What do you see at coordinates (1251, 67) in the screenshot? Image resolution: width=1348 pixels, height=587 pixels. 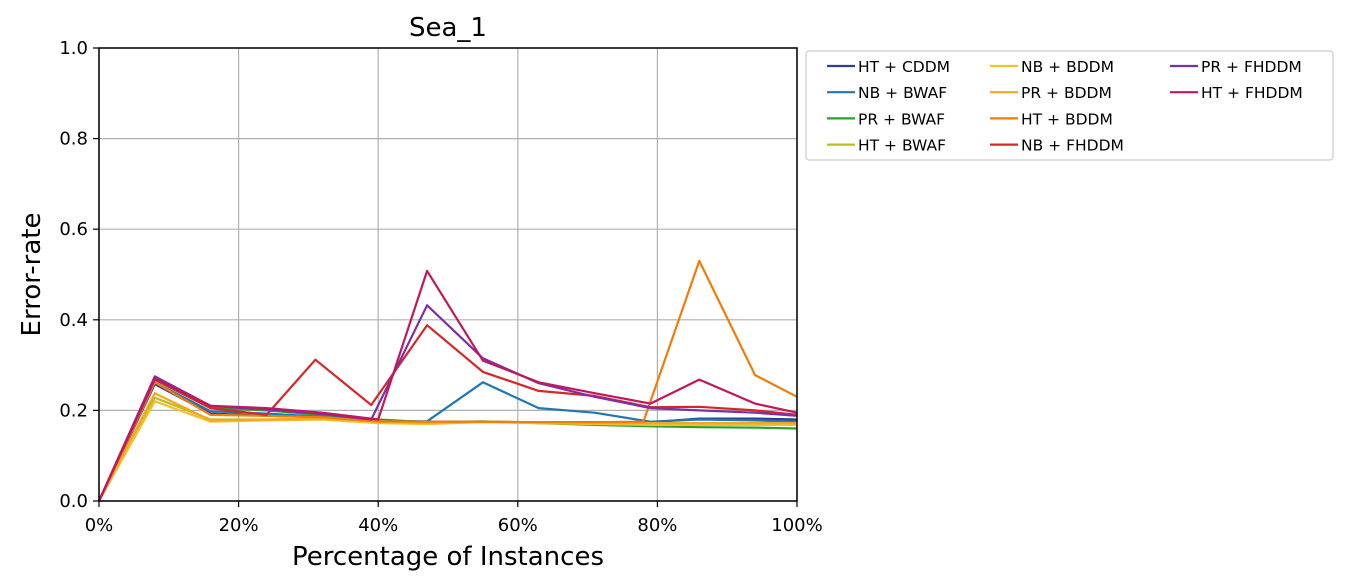 I see `legend-label: PR + FHDDM` at bounding box center [1251, 67].